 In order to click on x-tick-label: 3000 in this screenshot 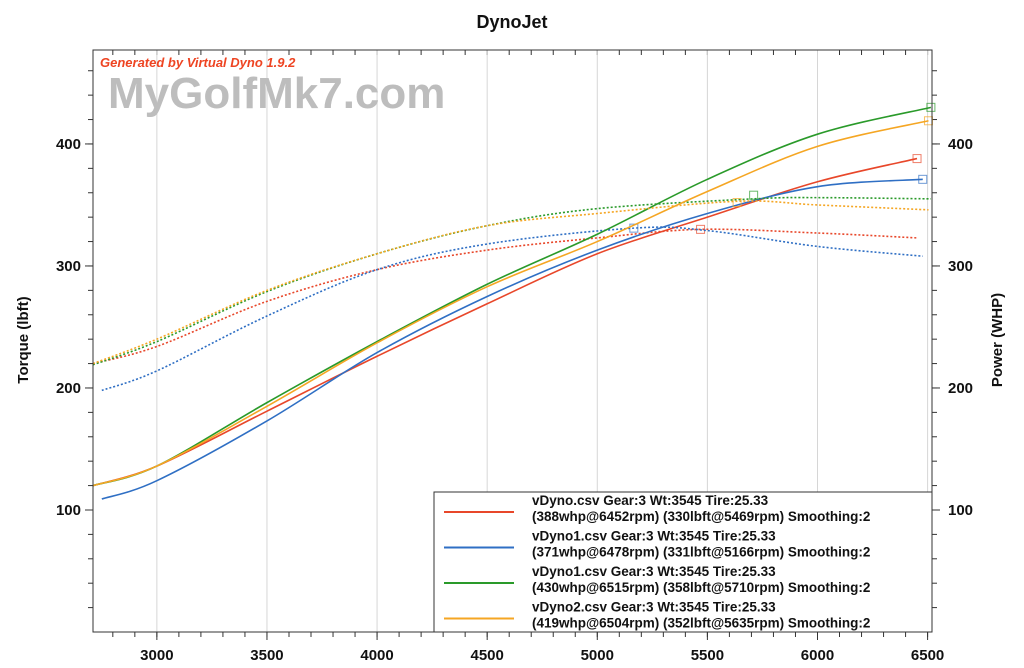, I will do `click(156, 655)`.